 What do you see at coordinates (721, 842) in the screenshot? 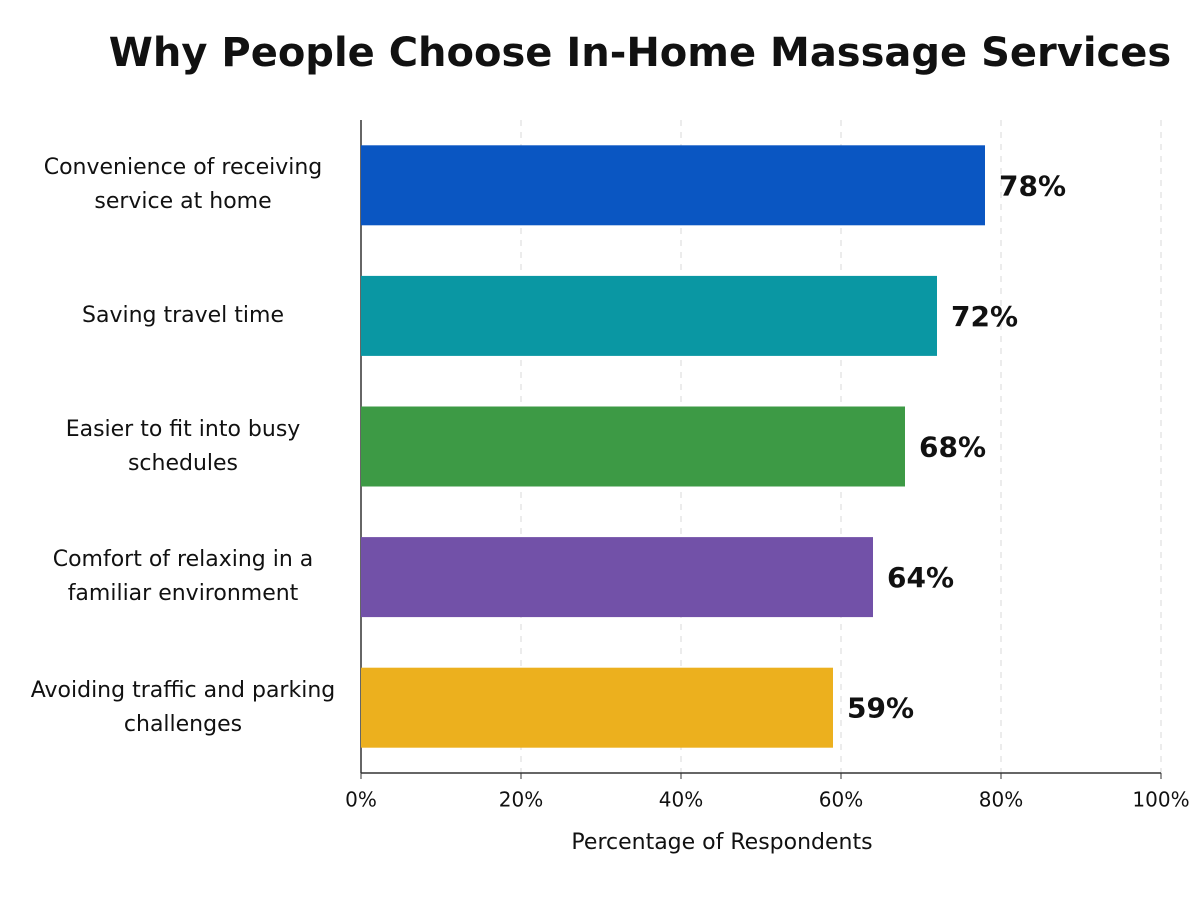
I see `x-axis-label: Percentage of Respondents` at bounding box center [721, 842].